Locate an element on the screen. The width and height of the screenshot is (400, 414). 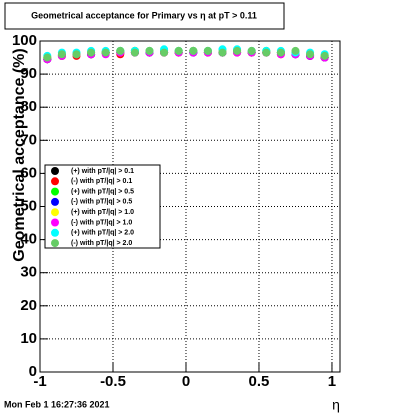
timestamp: Mon Feb 1 16:27:36 2021 is located at coordinates (57, 404).